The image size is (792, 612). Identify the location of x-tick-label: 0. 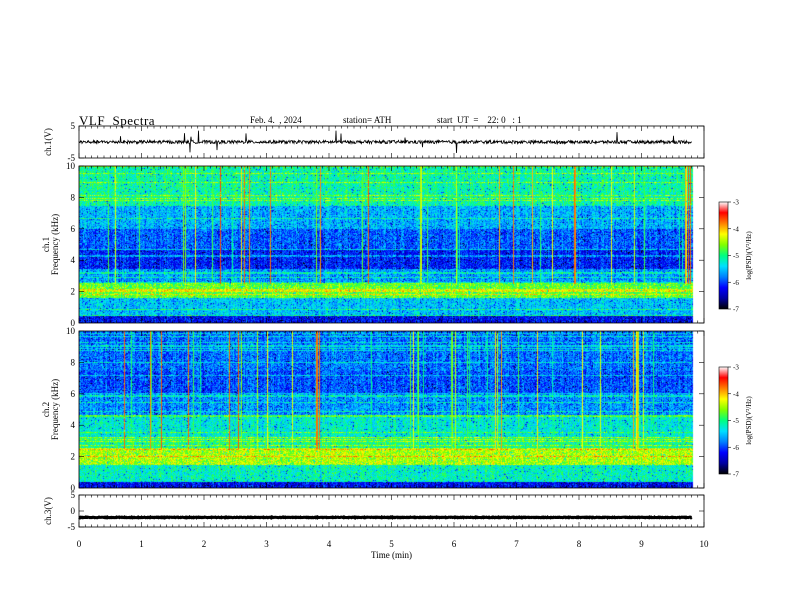
(79, 544).